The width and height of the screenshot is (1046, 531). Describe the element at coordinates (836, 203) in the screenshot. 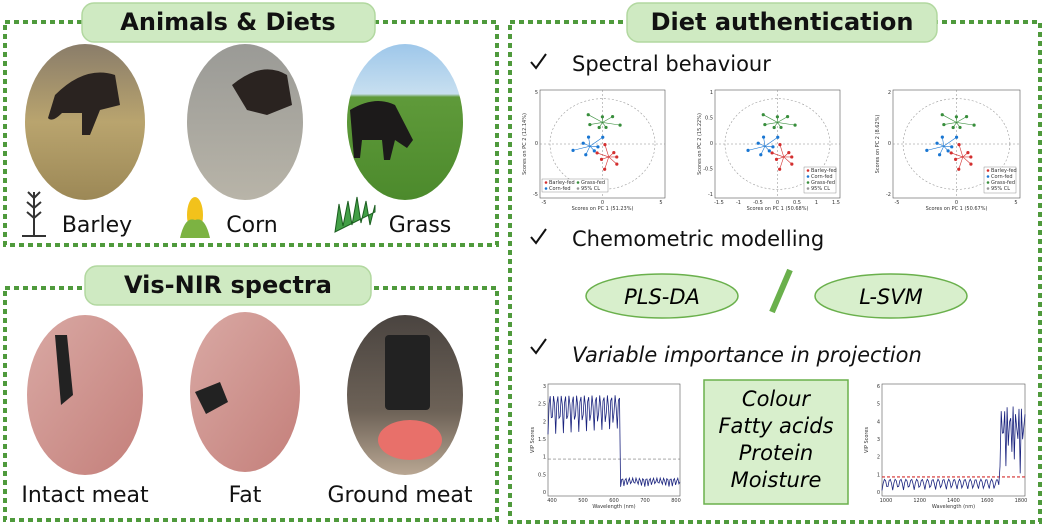

I see `x-tick-label: 1.5` at that location.